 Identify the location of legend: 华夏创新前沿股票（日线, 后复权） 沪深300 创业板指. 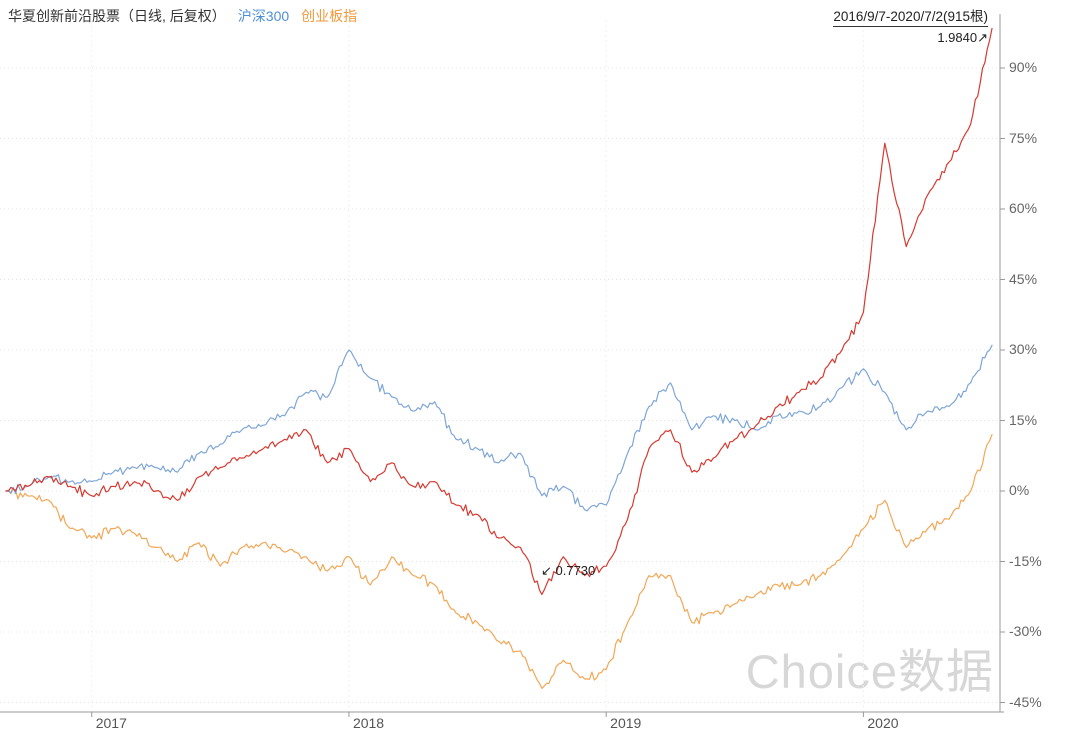
(182, 16).